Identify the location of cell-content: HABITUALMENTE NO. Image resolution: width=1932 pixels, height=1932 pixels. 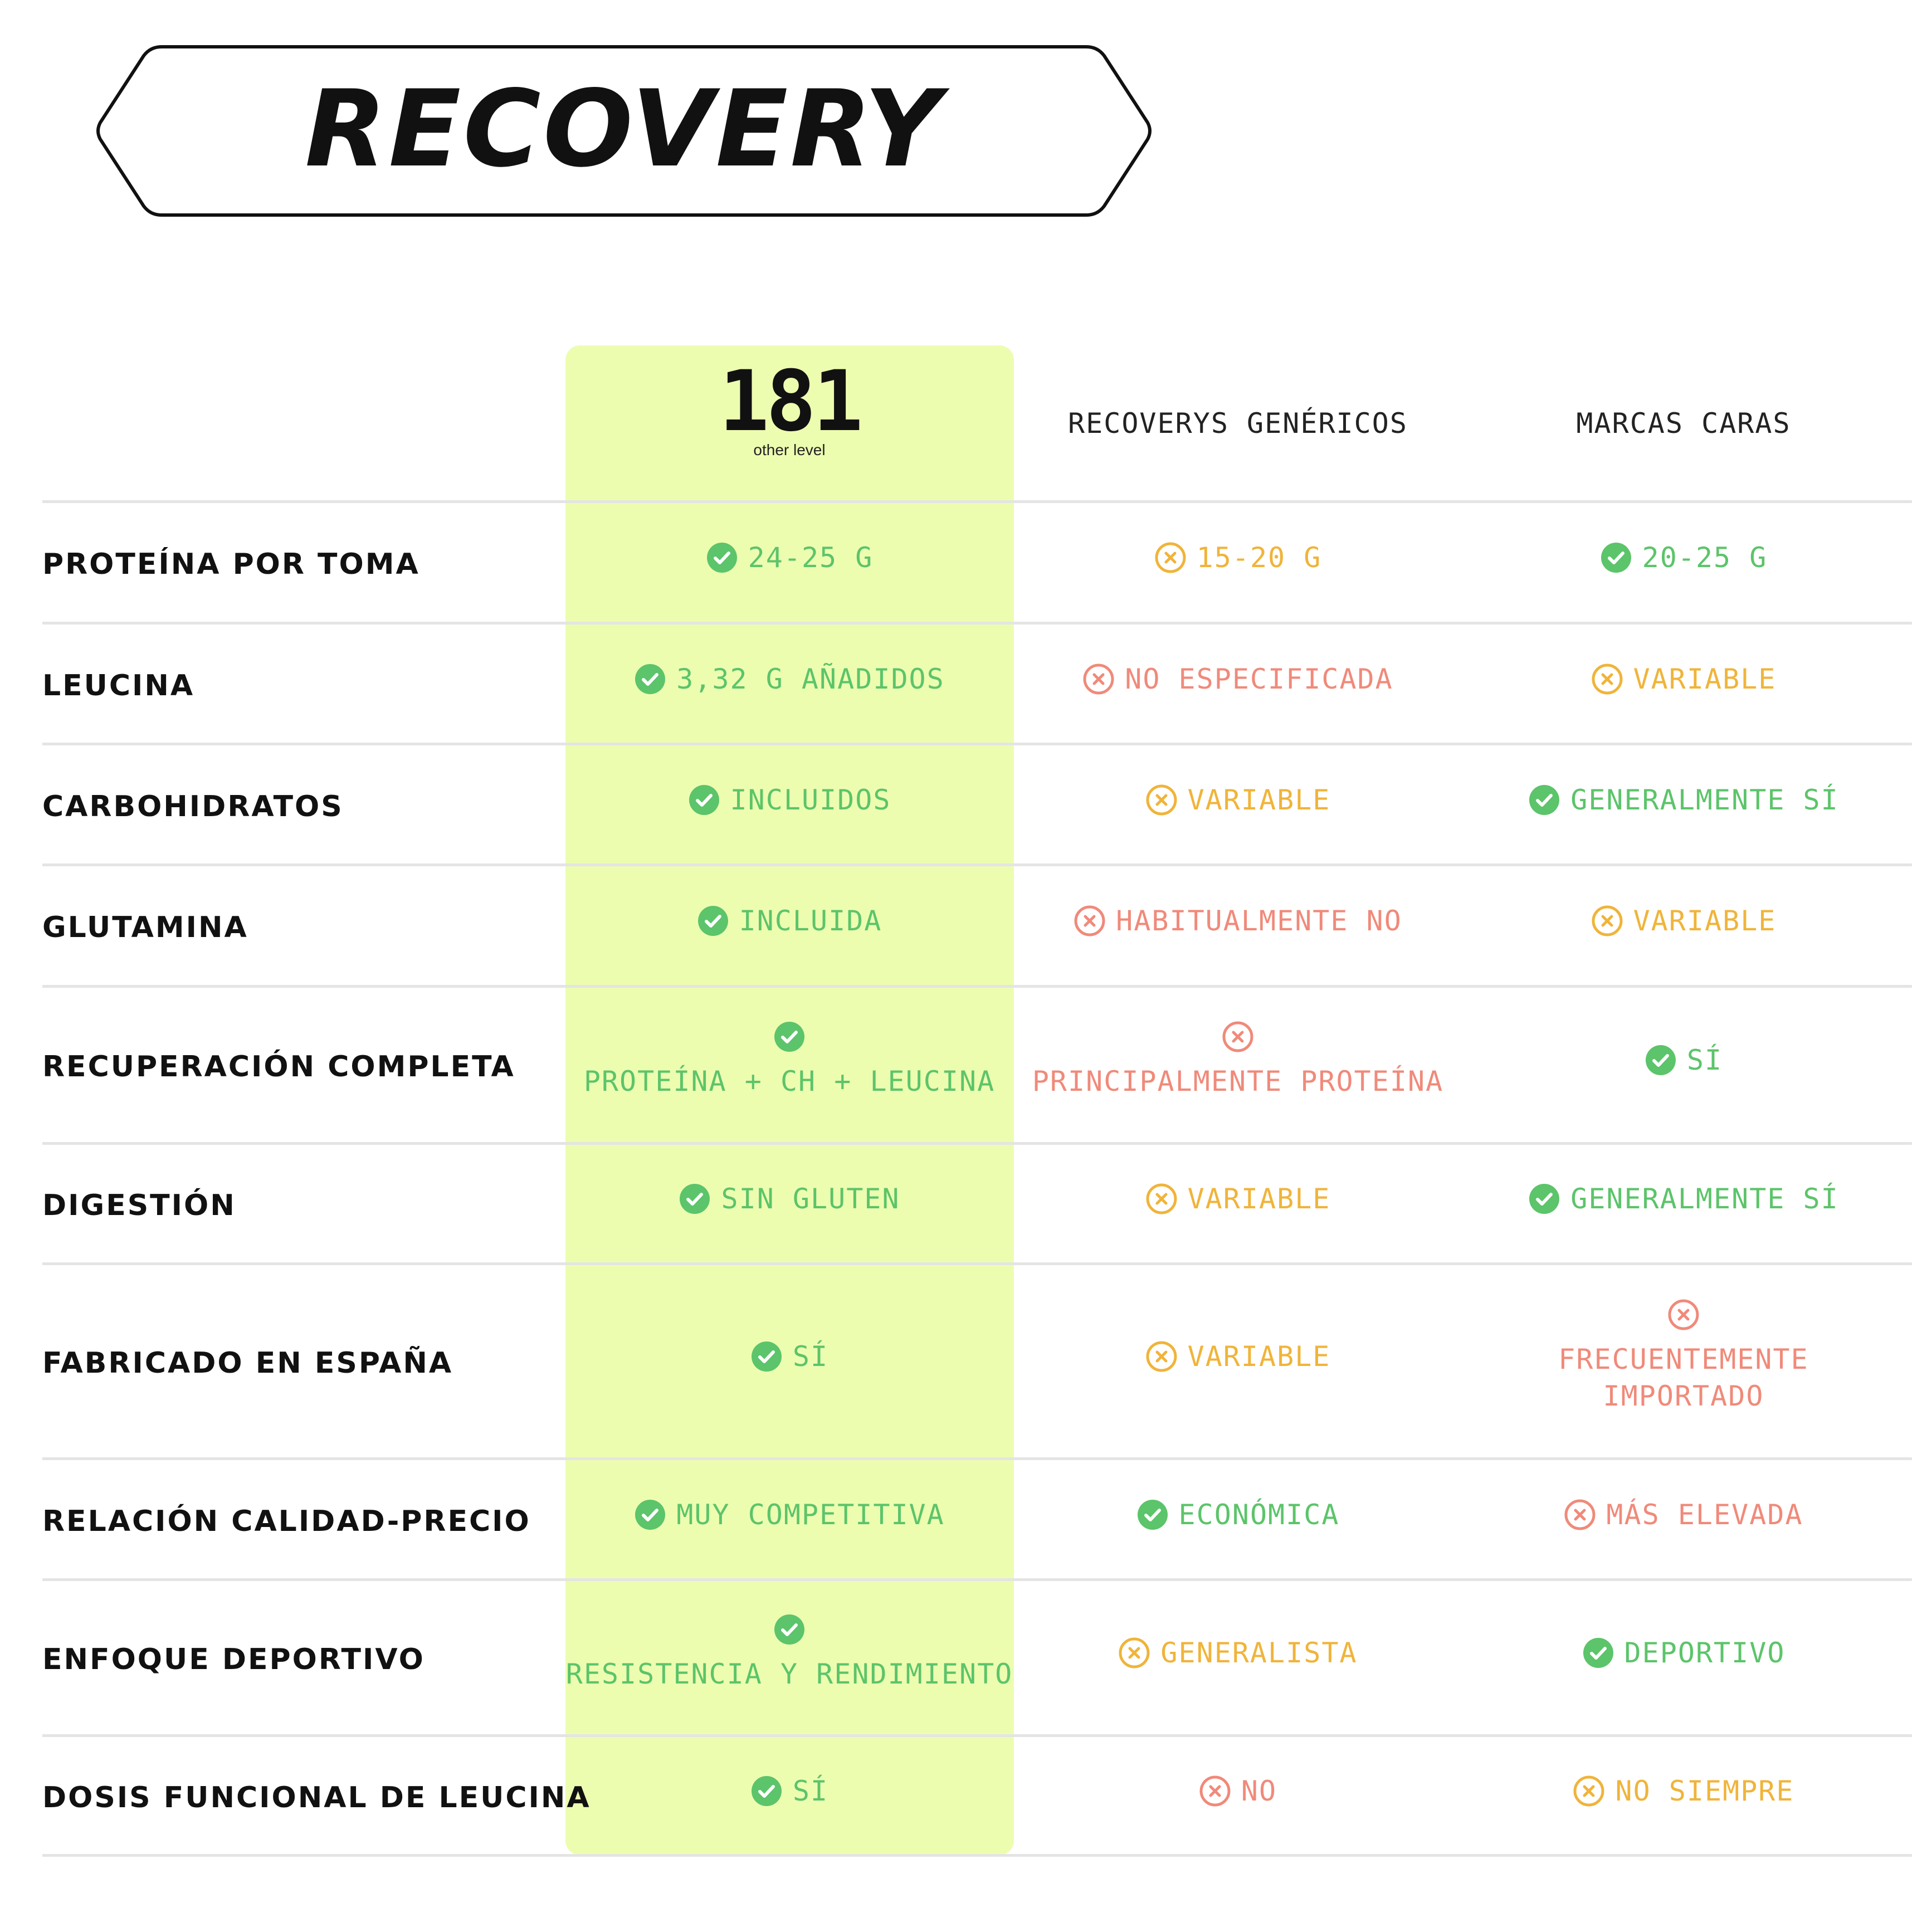
(1238, 920).